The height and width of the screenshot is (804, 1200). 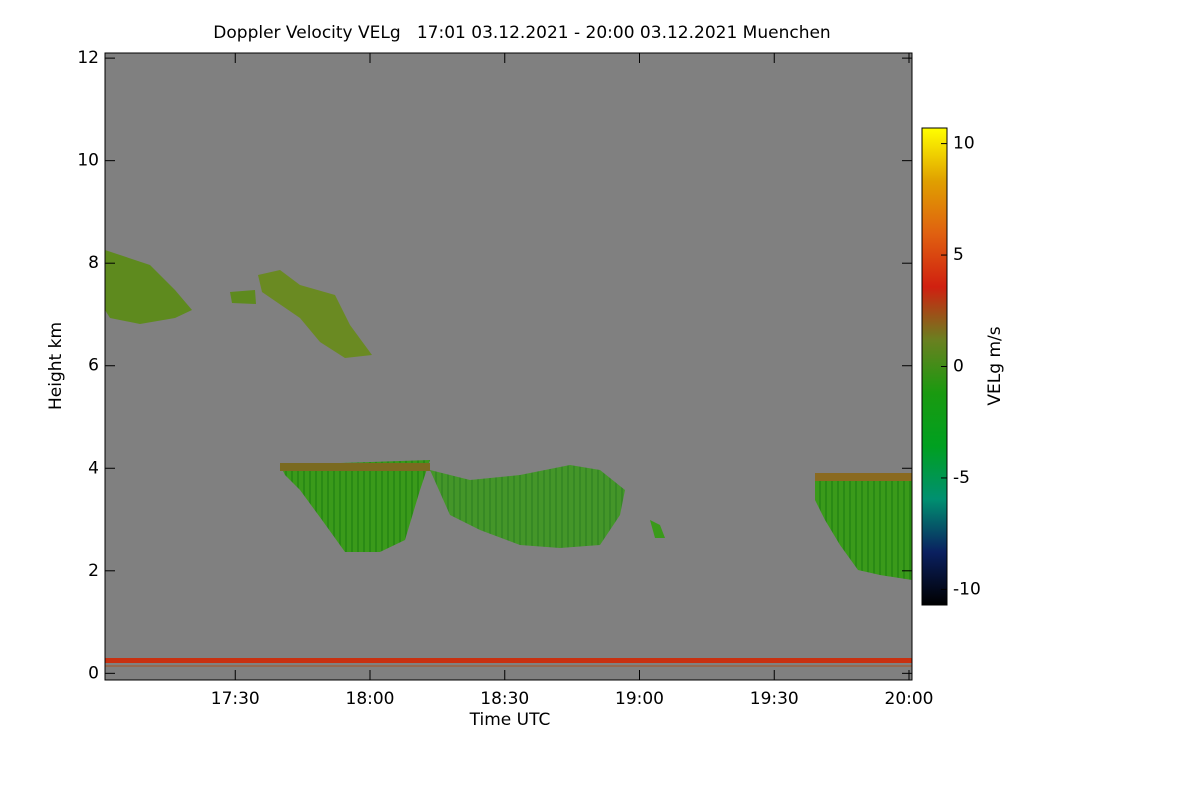 What do you see at coordinates (995, 365) in the screenshot?
I see `colorbar-label: VELg m/s` at bounding box center [995, 365].